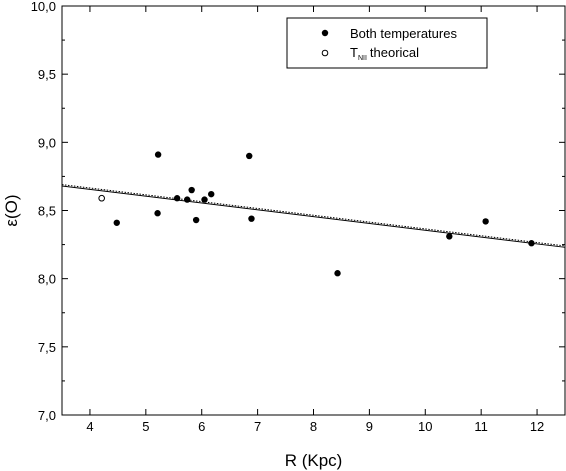 This screenshot has height=471, width=566. Describe the element at coordinates (47, 415) in the screenshot. I see `y-tick-label: 7,0` at that location.